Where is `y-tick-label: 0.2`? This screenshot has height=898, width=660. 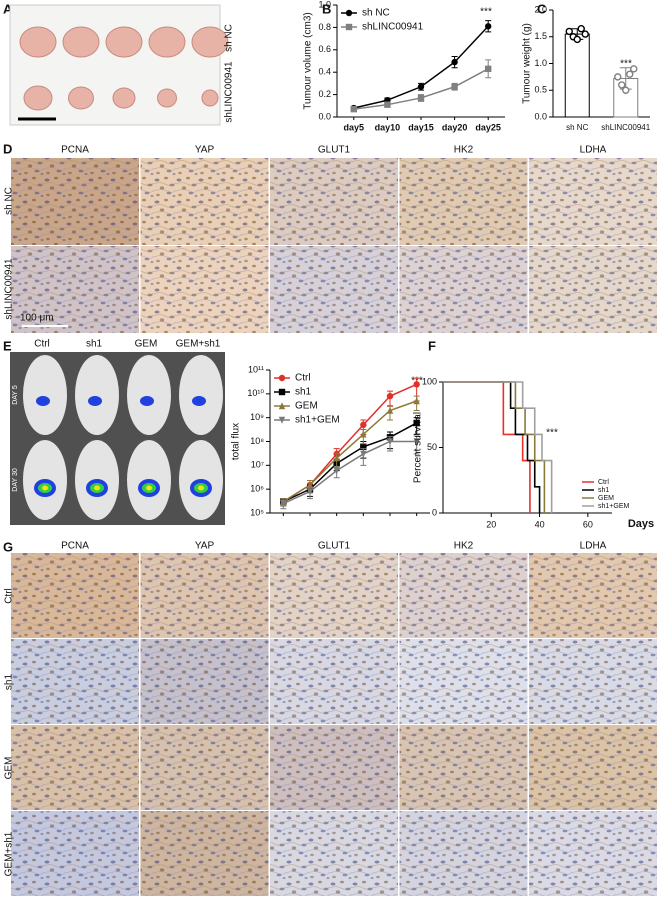
y-tick-label: 0.2 is located at coordinates (324, 94).